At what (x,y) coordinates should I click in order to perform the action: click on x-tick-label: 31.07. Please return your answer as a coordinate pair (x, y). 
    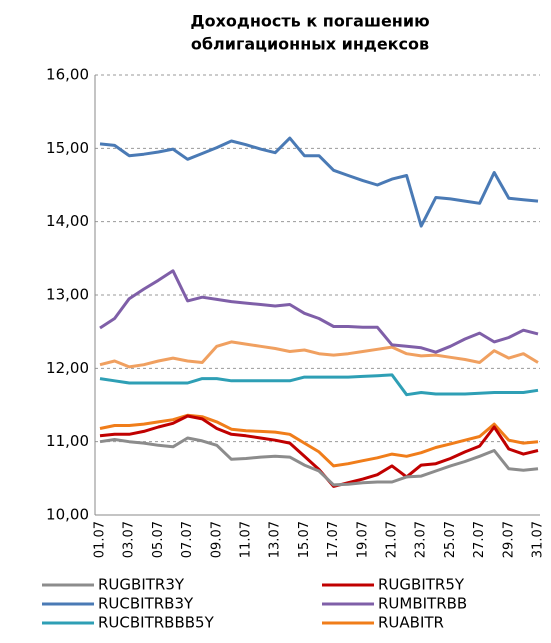
    Looking at the image, I should click on (538, 539).